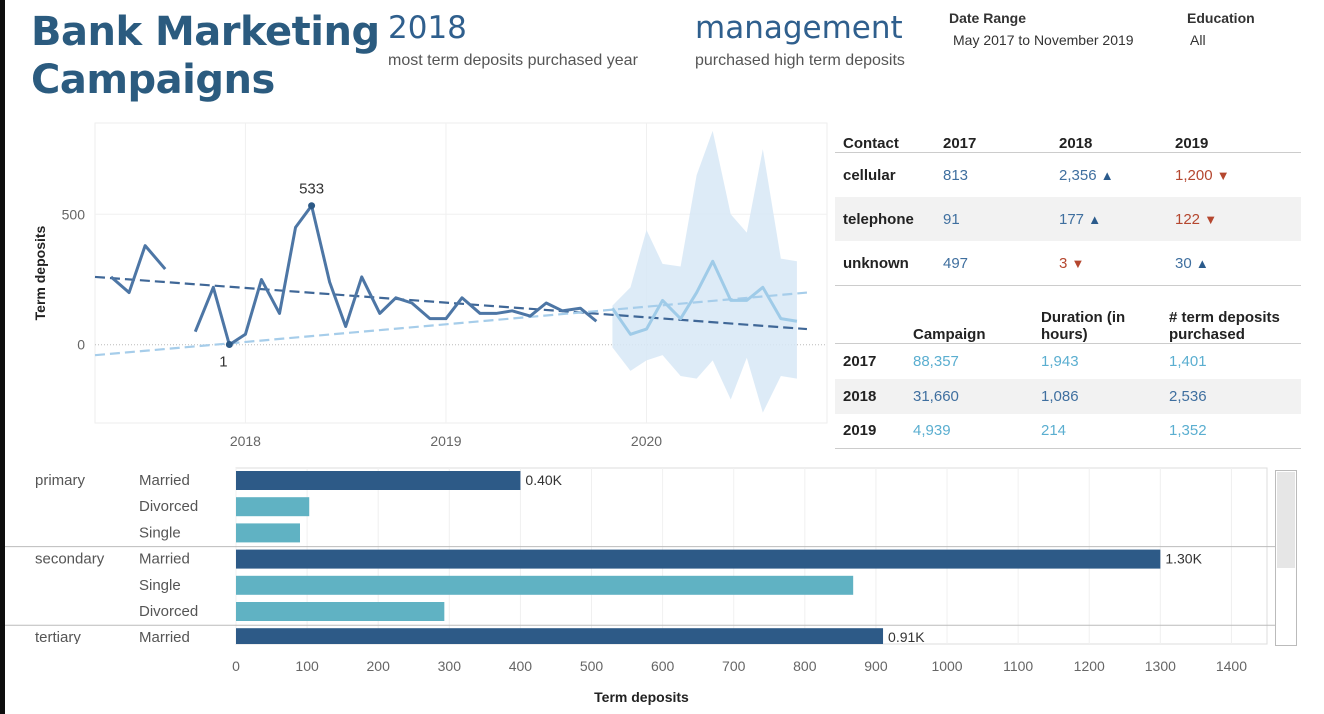 Image resolution: width=1324 pixels, height=714 pixels. I want to click on col-year, so click(870, 323).